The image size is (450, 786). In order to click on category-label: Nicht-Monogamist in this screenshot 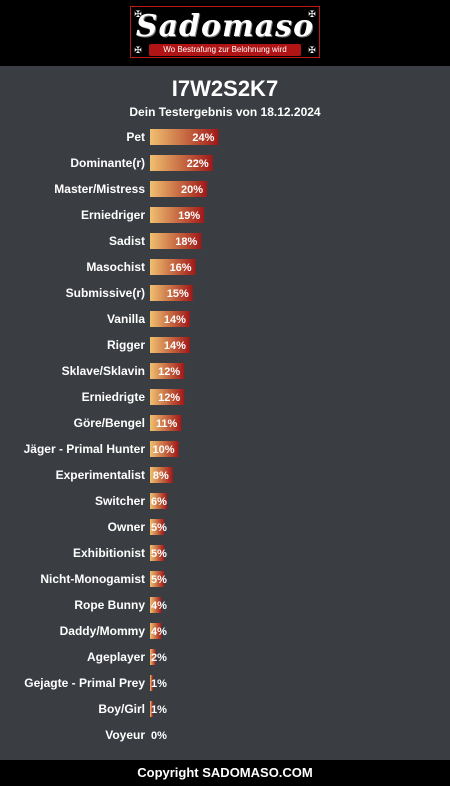, I will do `click(92, 579)`.